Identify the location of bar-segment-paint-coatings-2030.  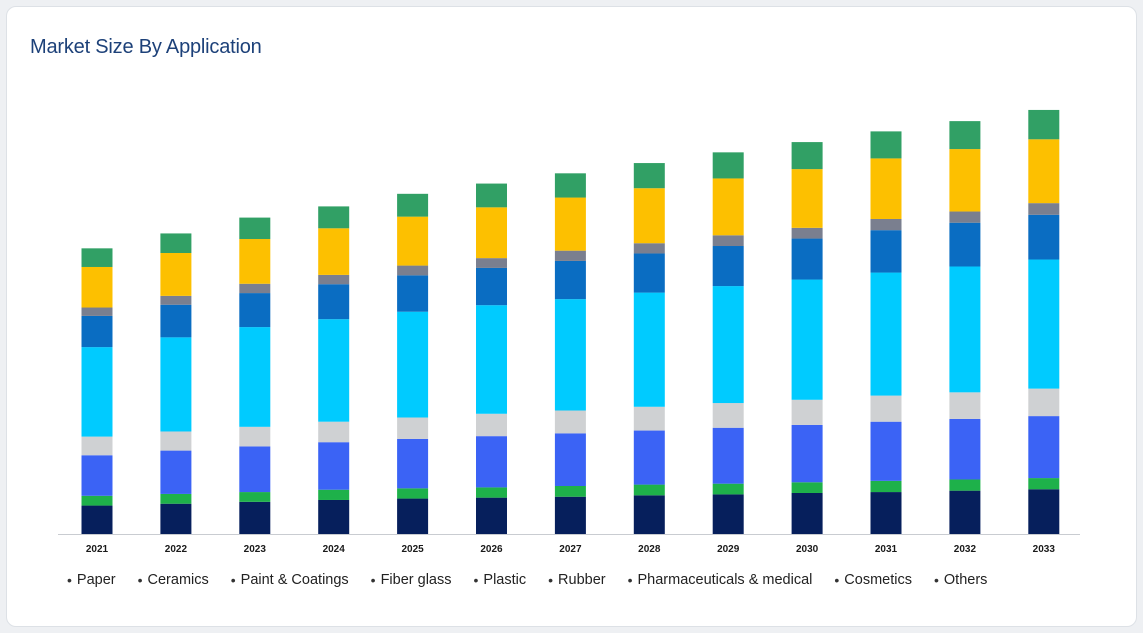
(807, 453).